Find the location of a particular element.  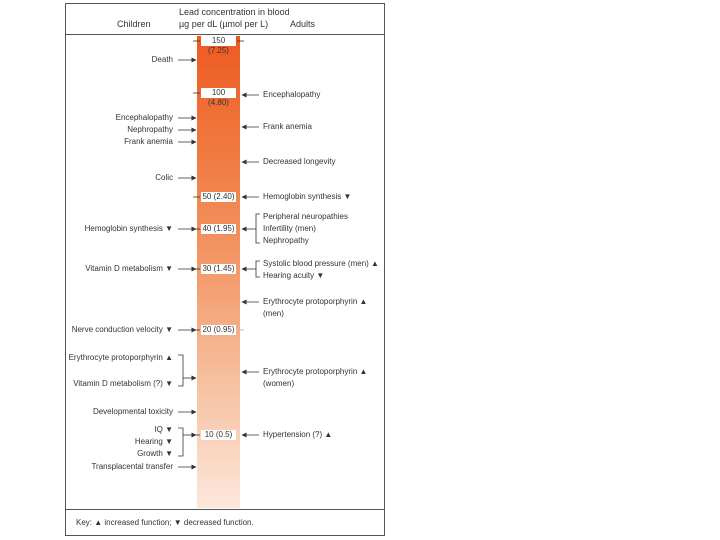

child-frank-anemia: Frank anemia is located at coordinates (148, 141).